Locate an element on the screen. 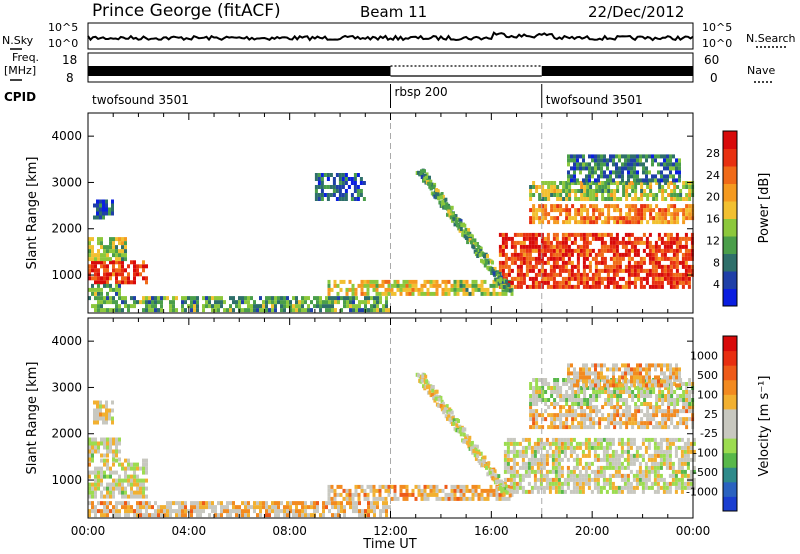  velocity-colorbar-swatch is located at coordinates (730, 416).